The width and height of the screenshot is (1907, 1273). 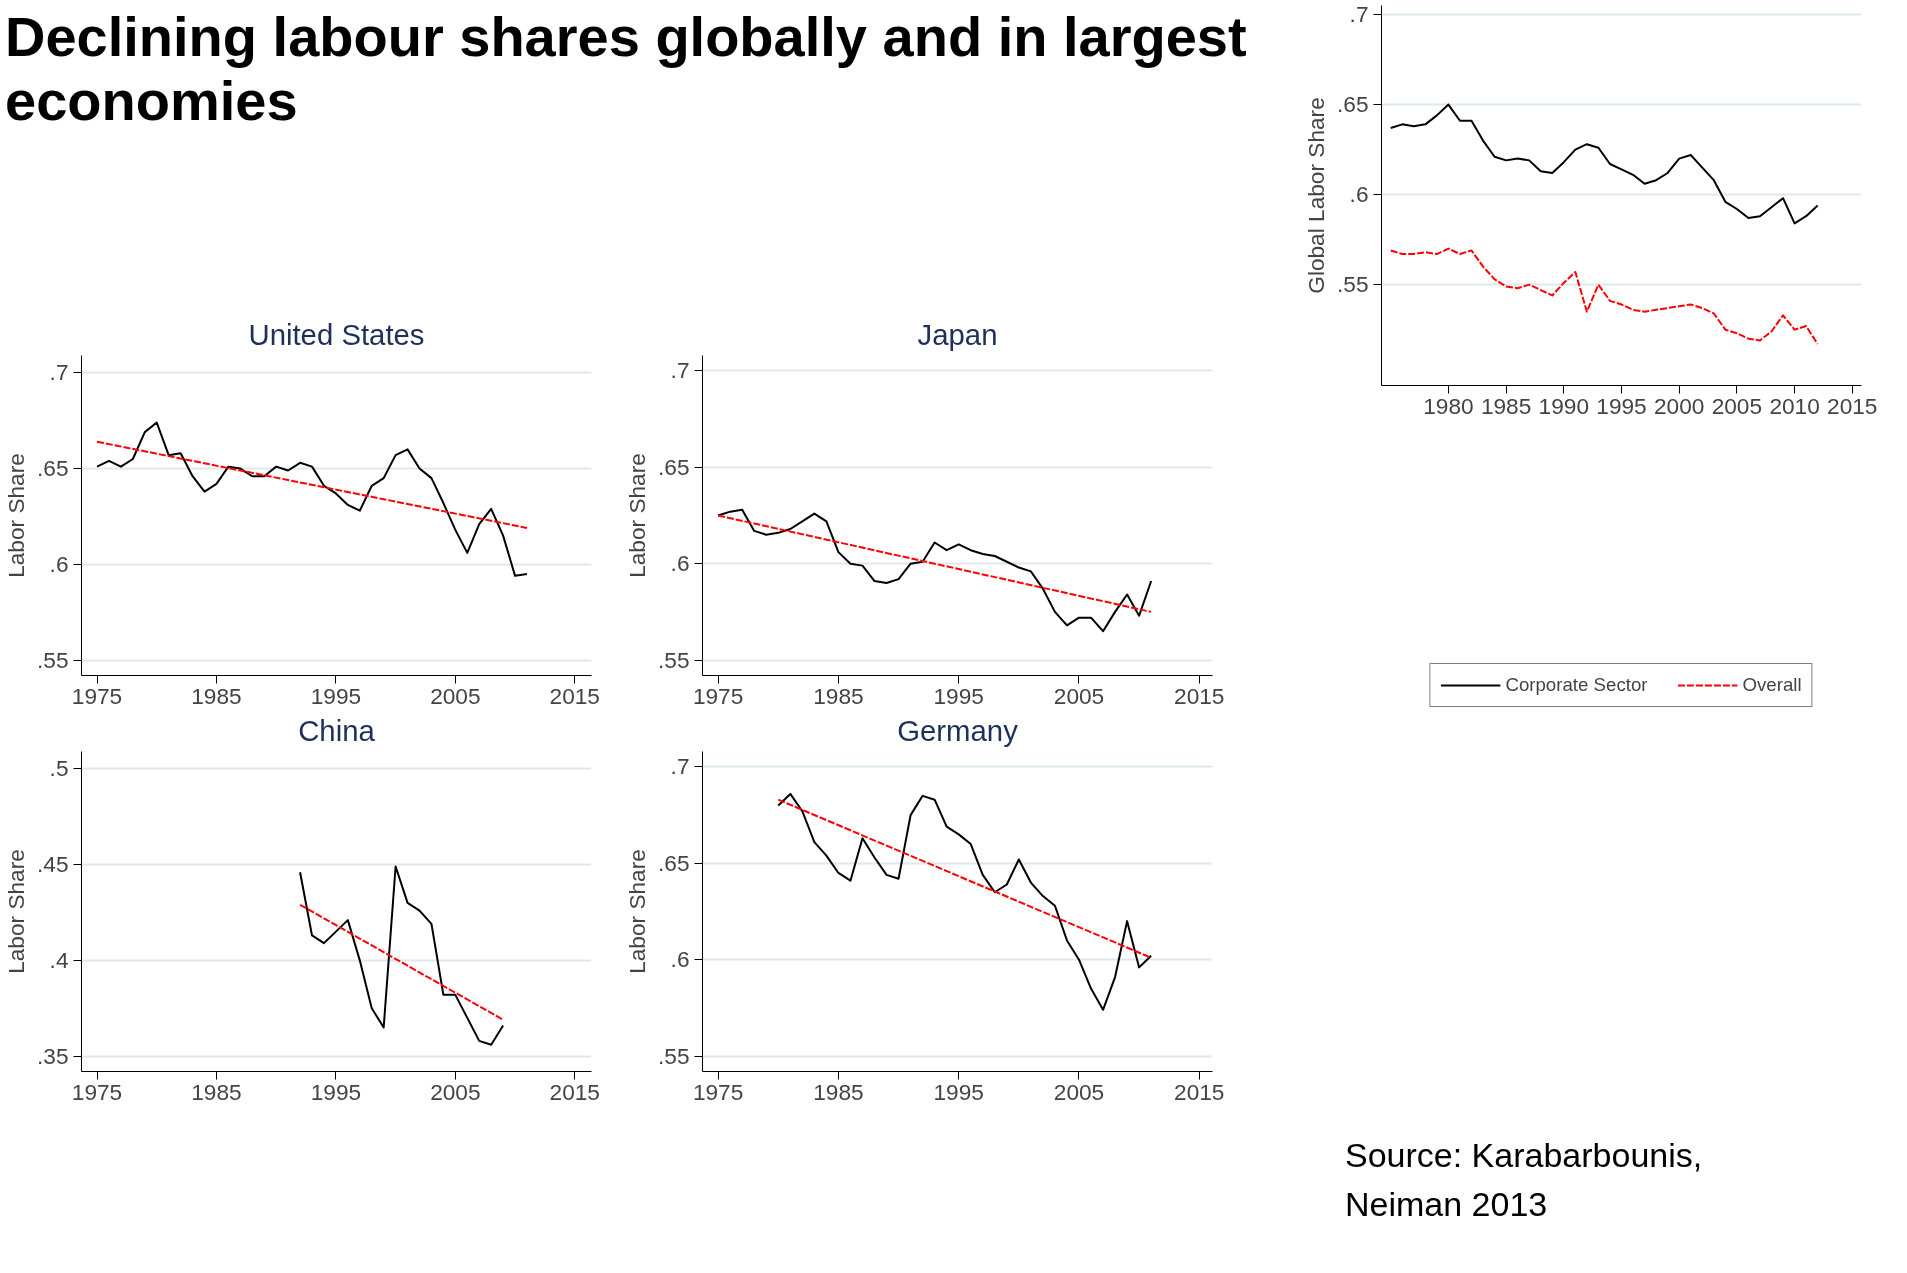 What do you see at coordinates (1679, 405) in the screenshot?
I see `x-tick-label: 2000` at bounding box center [1679, 405].